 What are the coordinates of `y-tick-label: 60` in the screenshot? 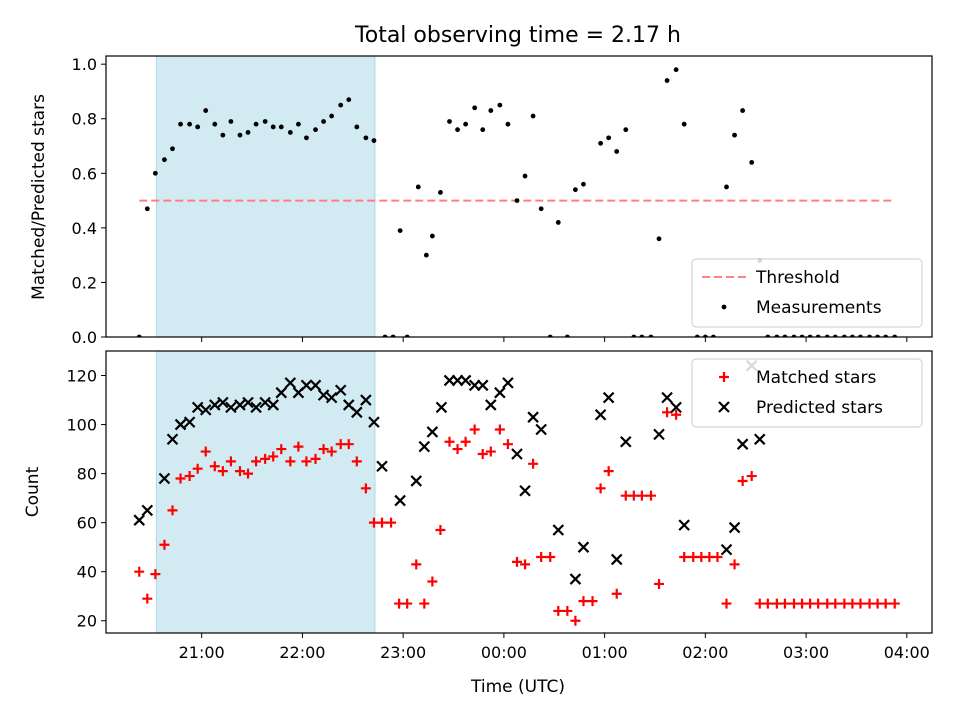 It's located at (87, 523).